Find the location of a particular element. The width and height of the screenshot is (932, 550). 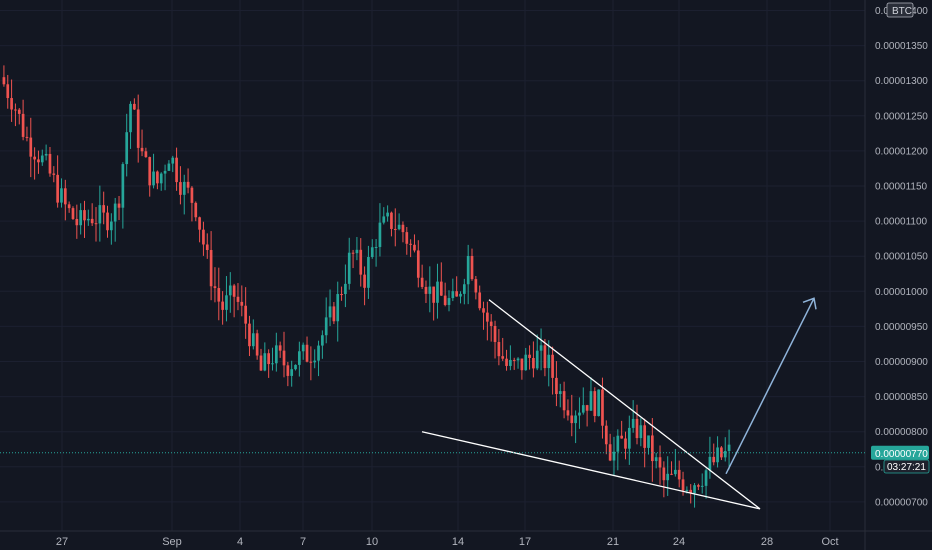

price-tick-label: 0.00001200 is located at coordinates (901, 151).